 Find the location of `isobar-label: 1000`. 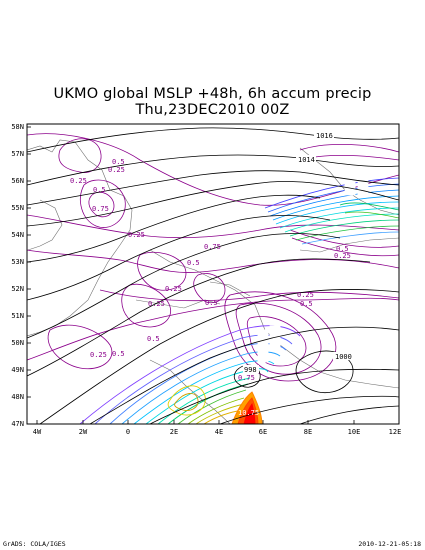

isobar-label: 1000 is located at coordinates (343, 357).